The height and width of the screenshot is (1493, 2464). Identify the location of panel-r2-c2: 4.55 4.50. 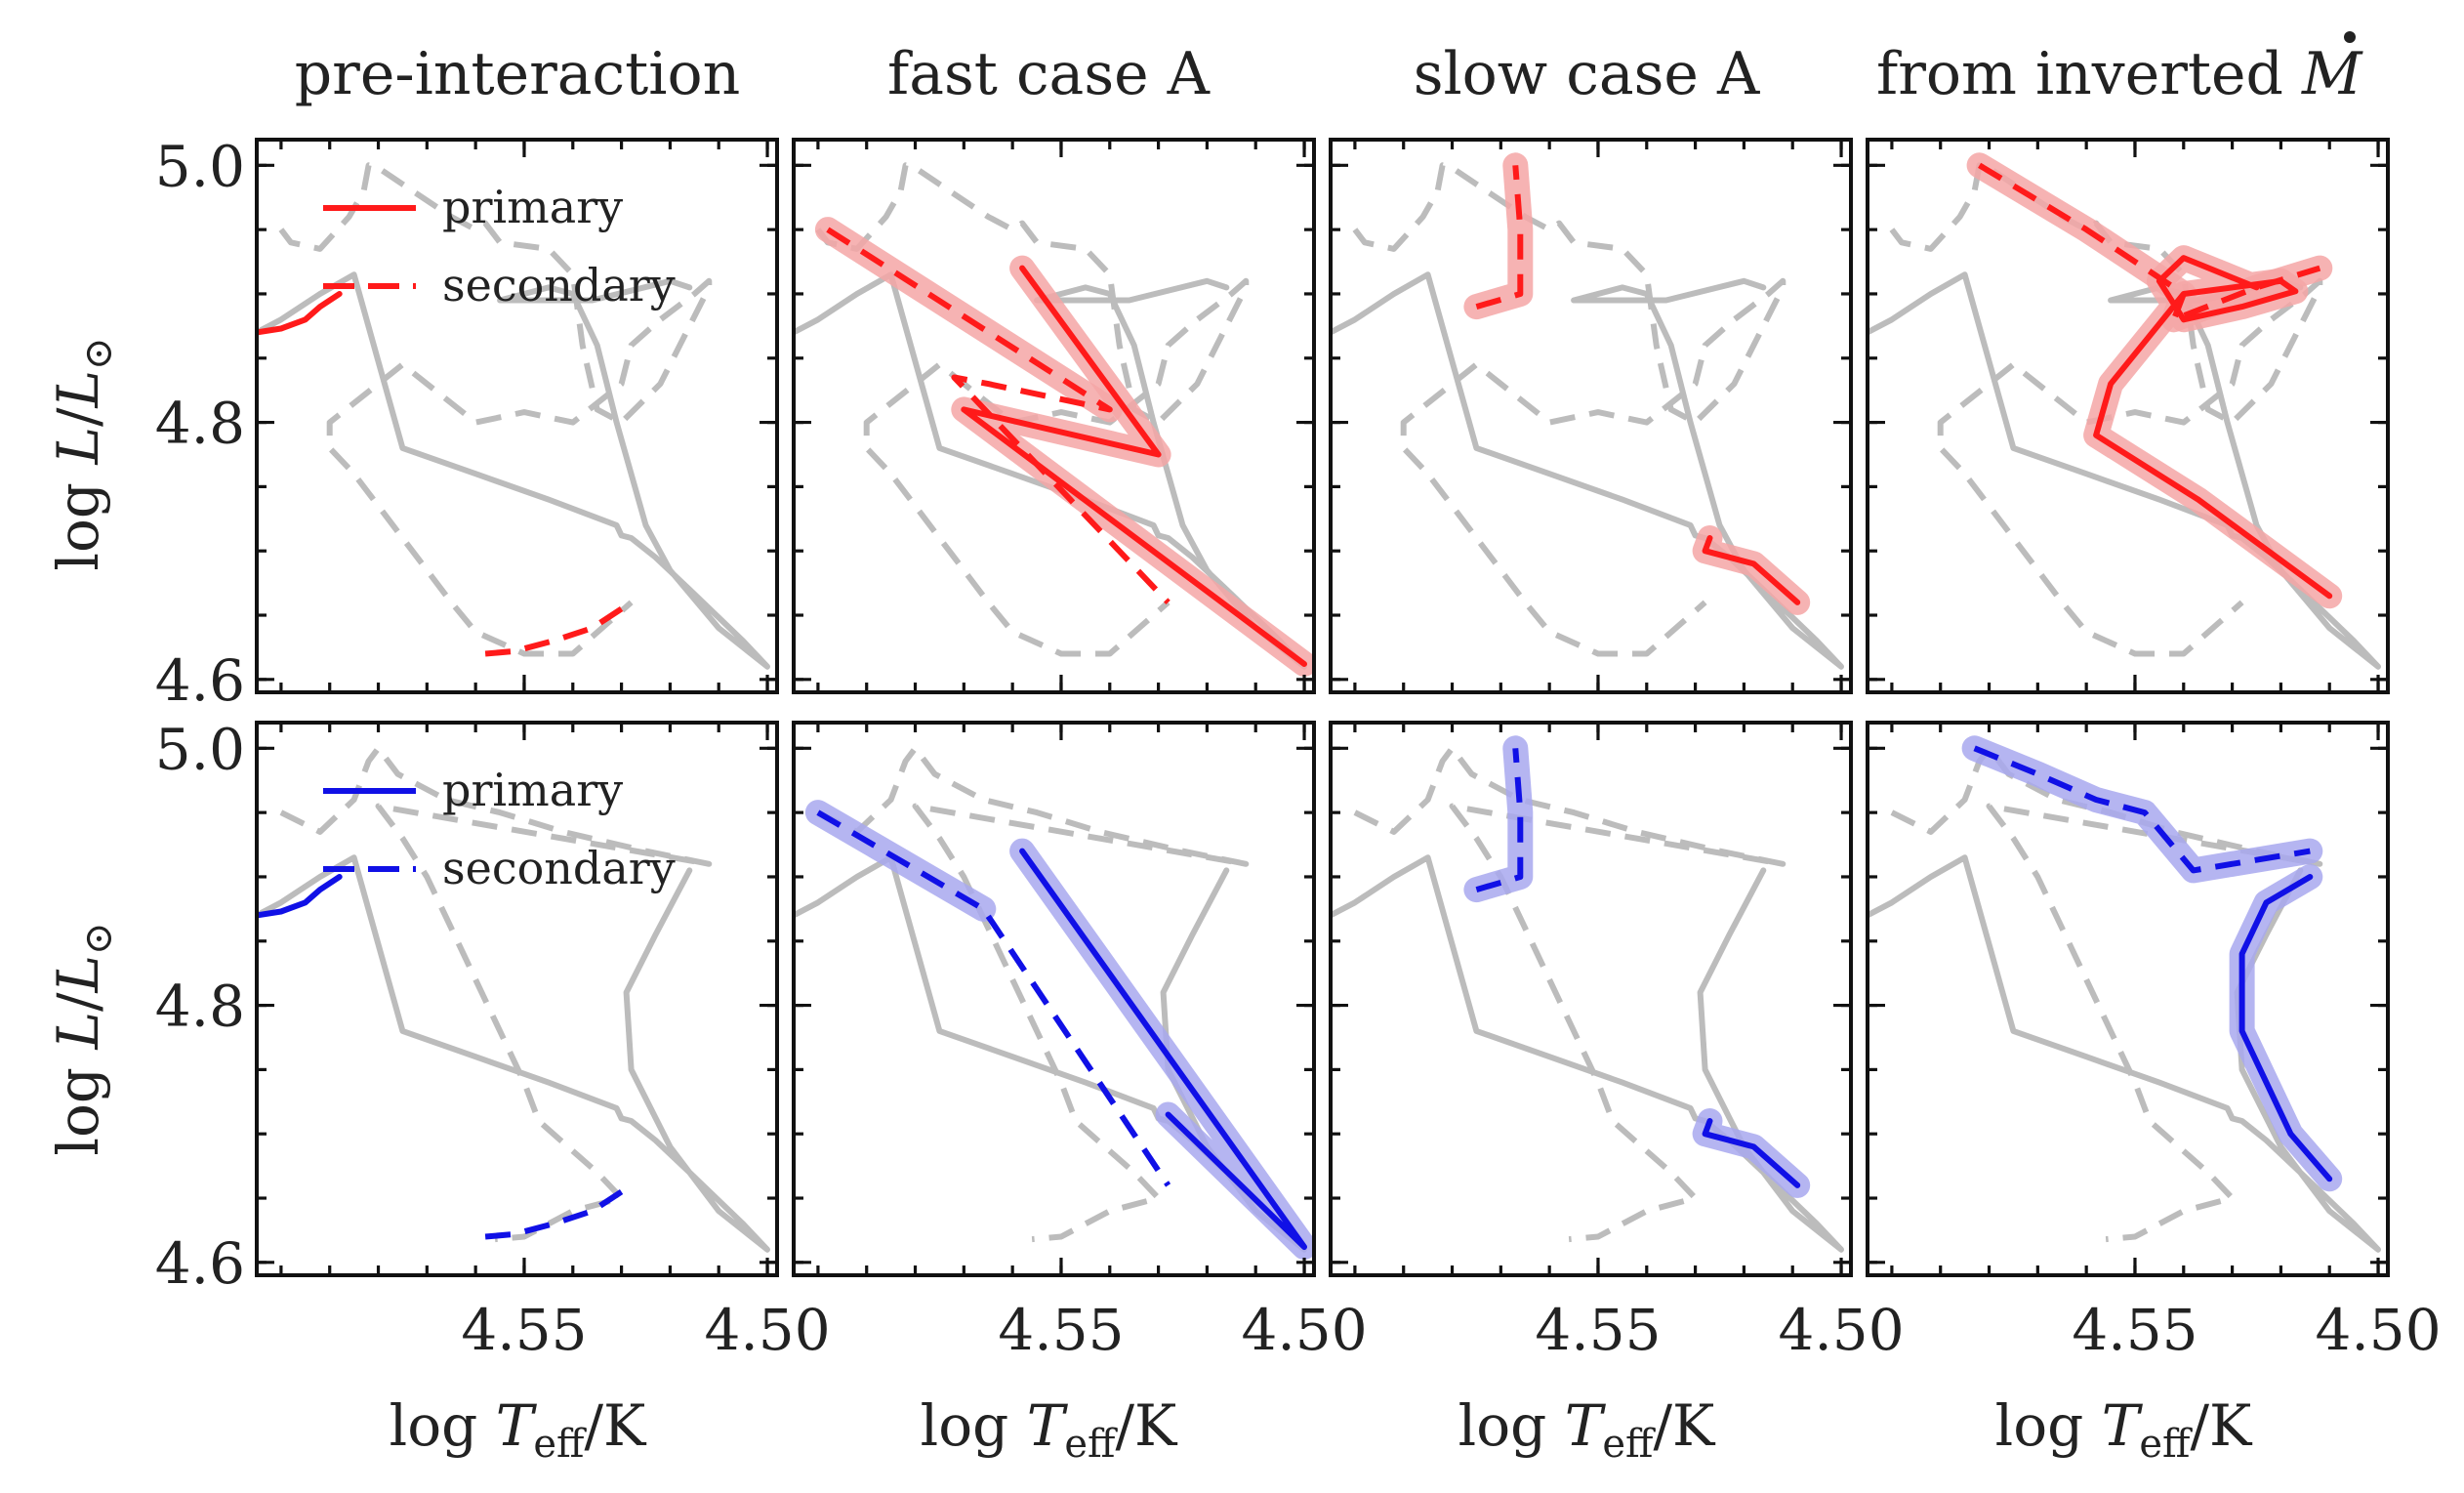
(1080, 1042).